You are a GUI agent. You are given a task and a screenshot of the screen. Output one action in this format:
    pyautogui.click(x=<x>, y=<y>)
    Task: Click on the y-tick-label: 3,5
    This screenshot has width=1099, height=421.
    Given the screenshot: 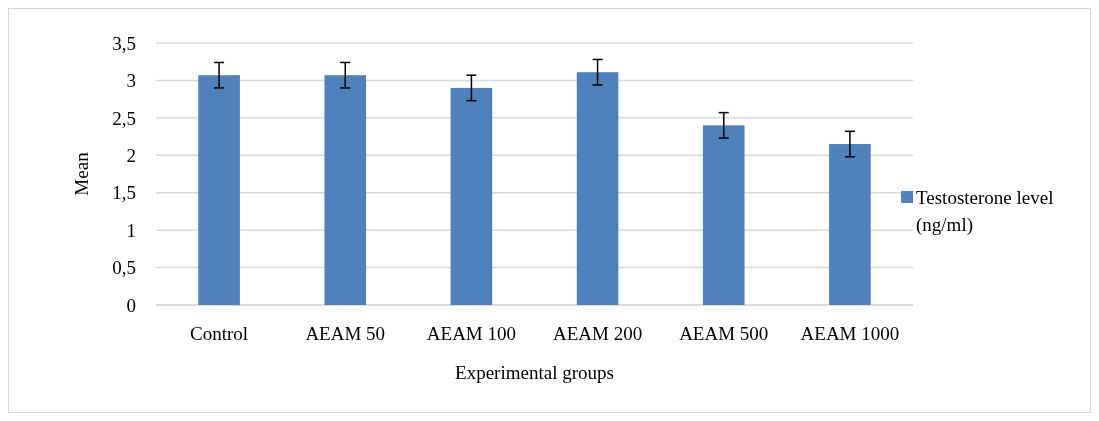 What is the action you would take?
    pyautogui.click(x=124, y=43)
    